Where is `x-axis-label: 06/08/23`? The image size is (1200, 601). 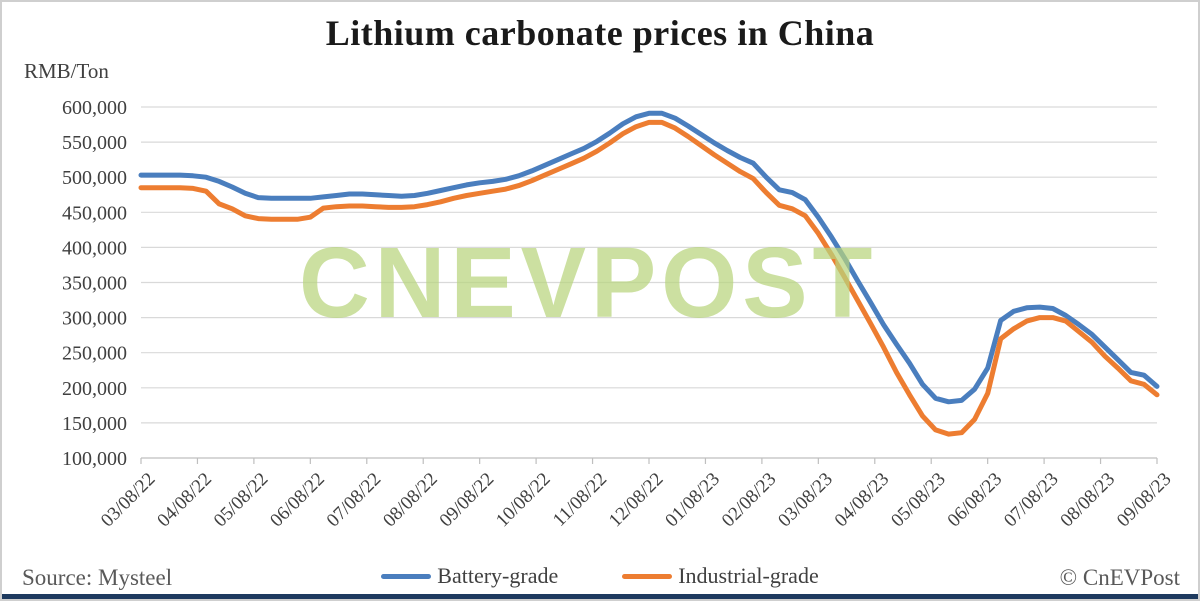
x-axis-label: 06/08/23 is located at coordinates (975, 500).